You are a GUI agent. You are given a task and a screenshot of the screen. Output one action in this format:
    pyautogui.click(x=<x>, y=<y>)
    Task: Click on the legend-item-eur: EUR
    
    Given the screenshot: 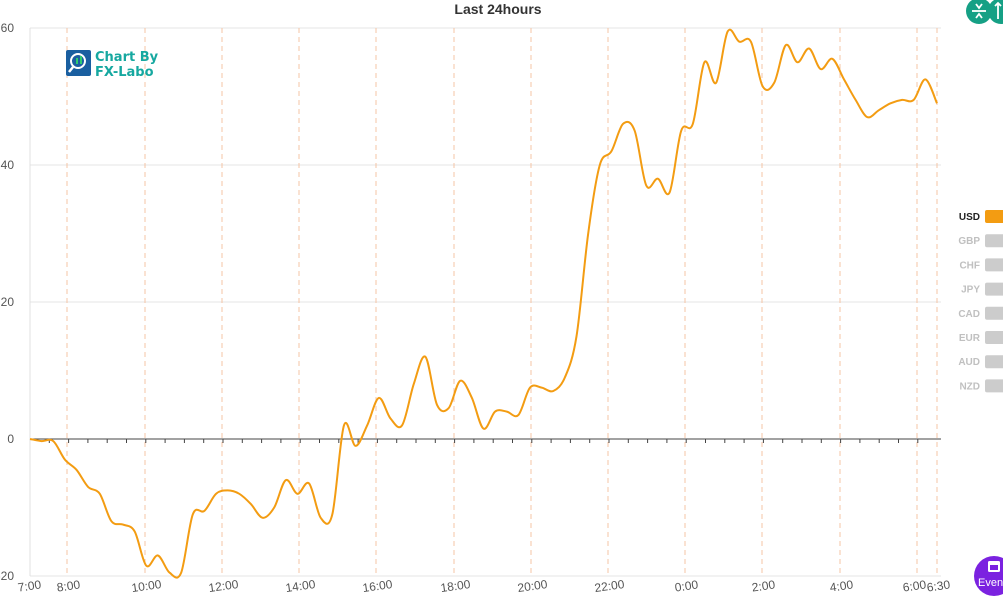 What is the action you would take?
    pyautogui.click(x=981, y=337)
    